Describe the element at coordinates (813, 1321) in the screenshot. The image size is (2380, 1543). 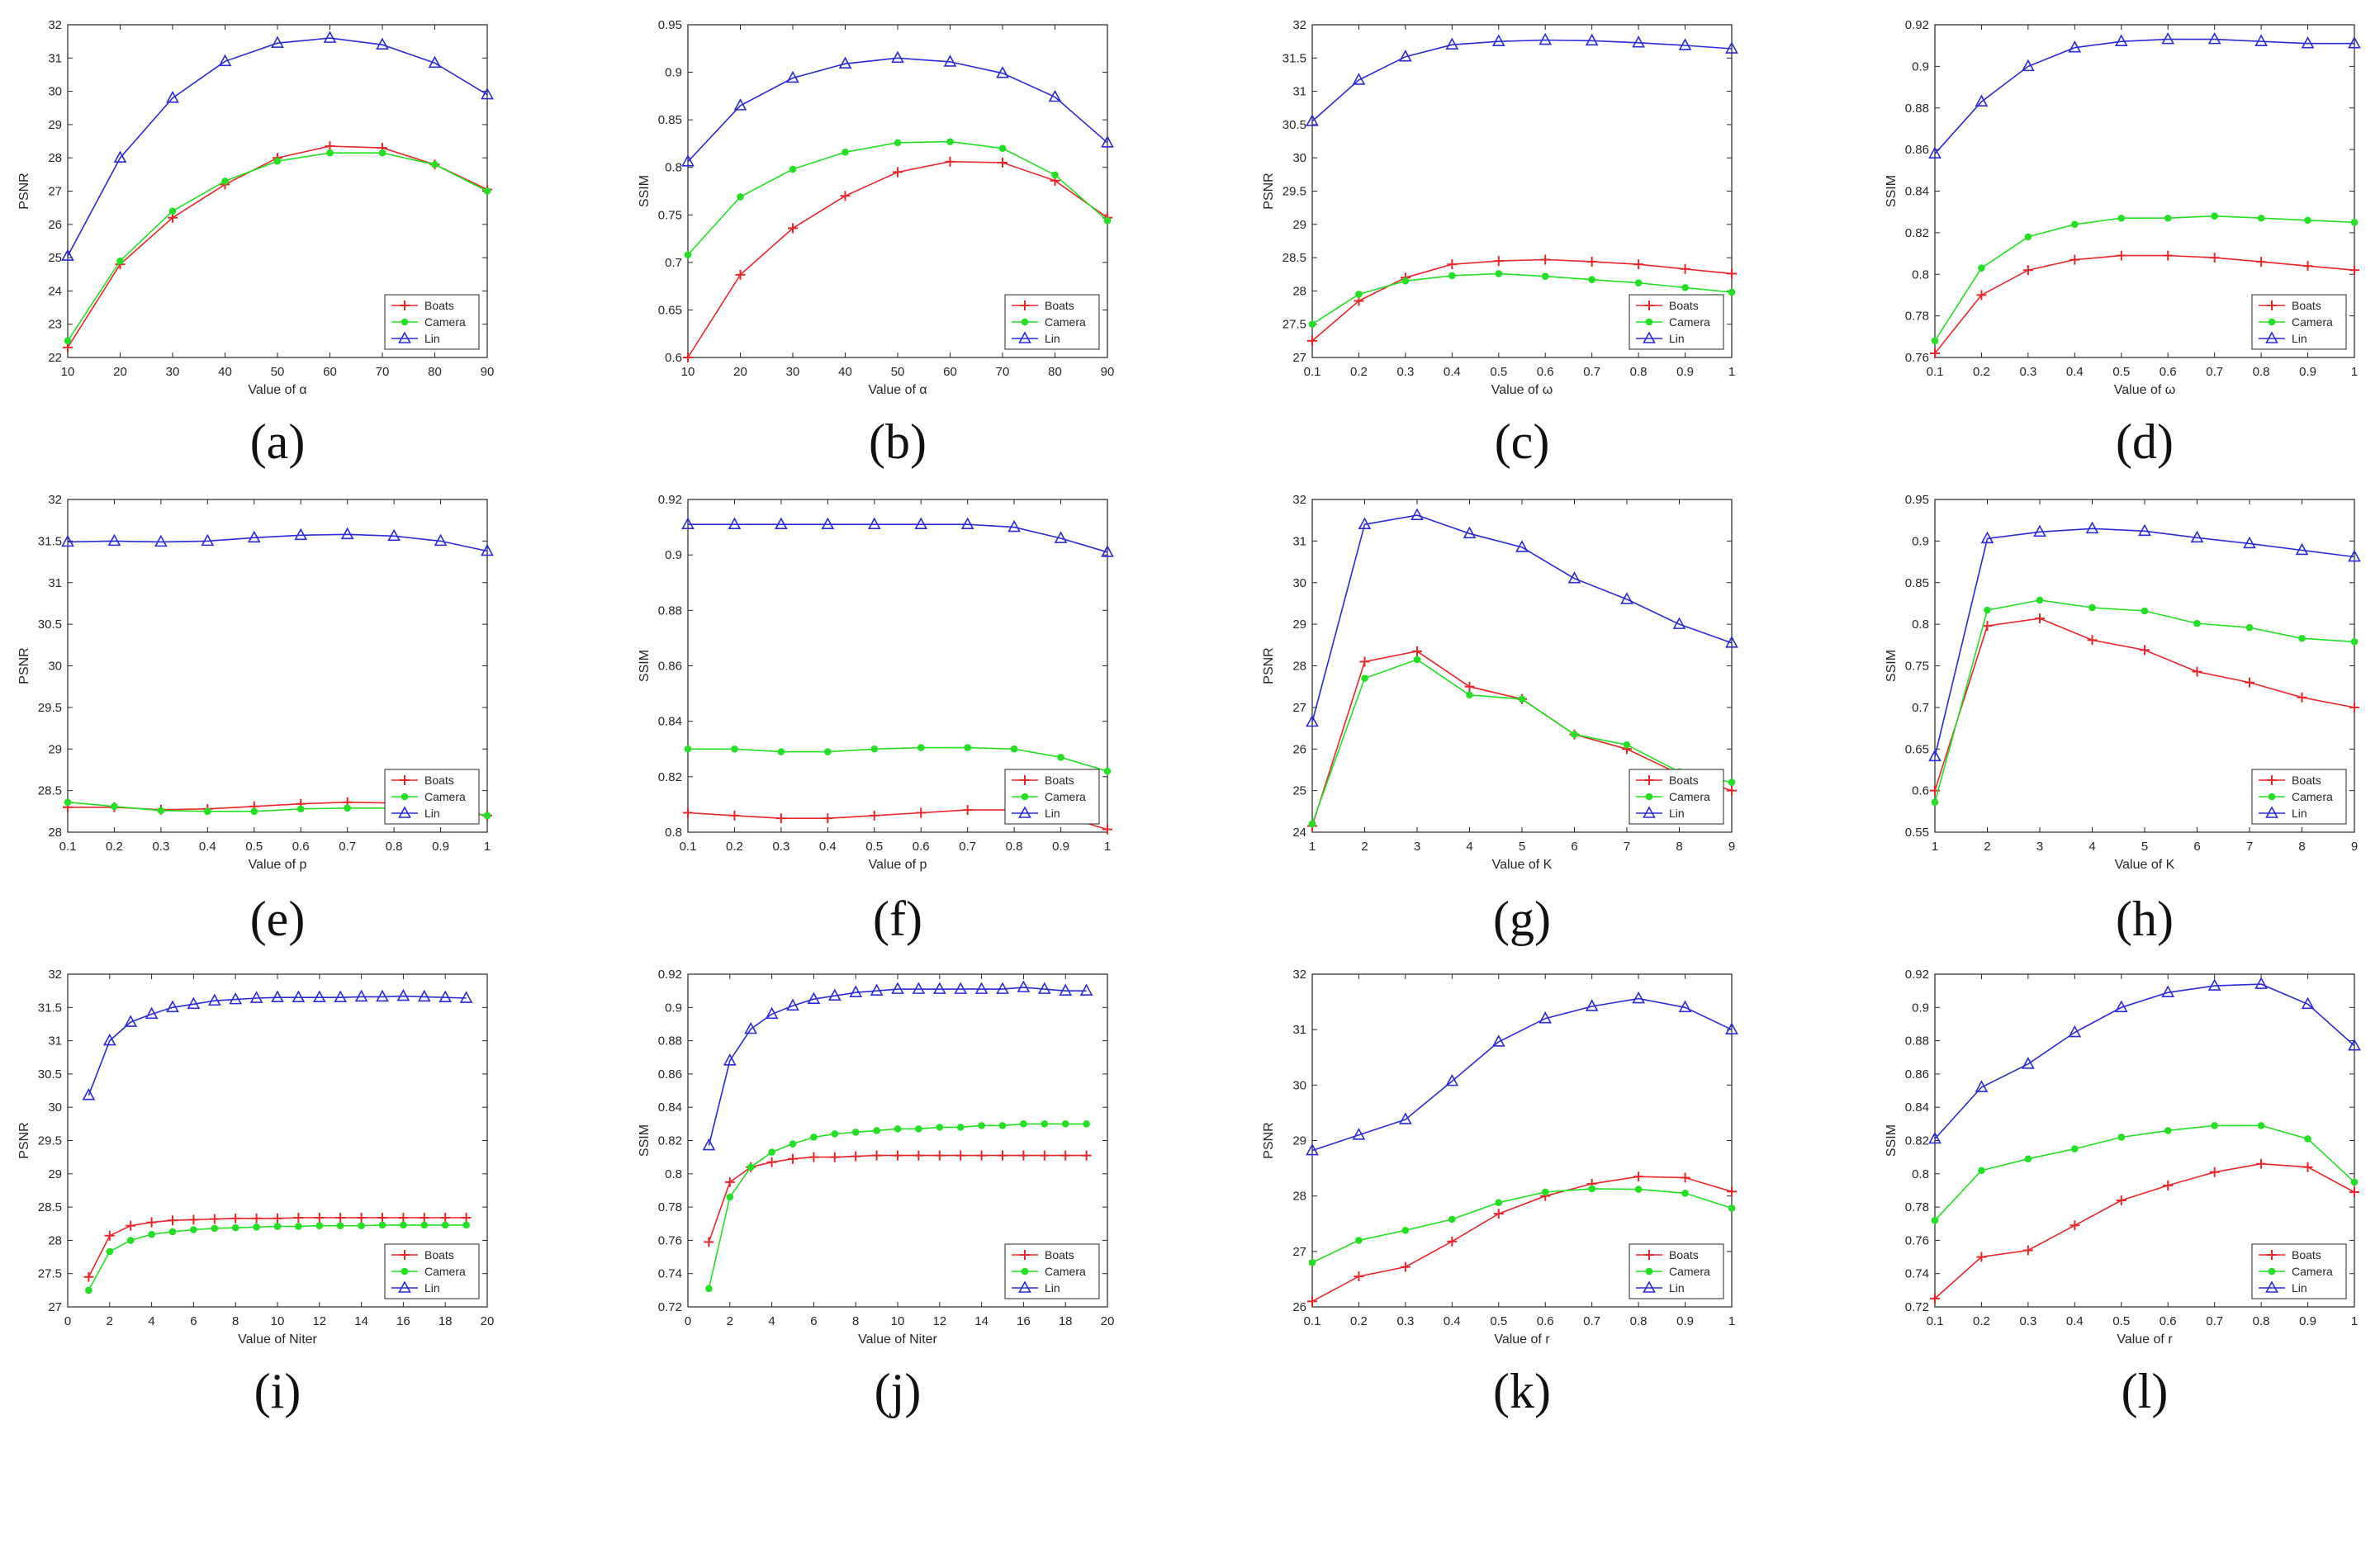
I see `x-tick-label: 6` at that location.